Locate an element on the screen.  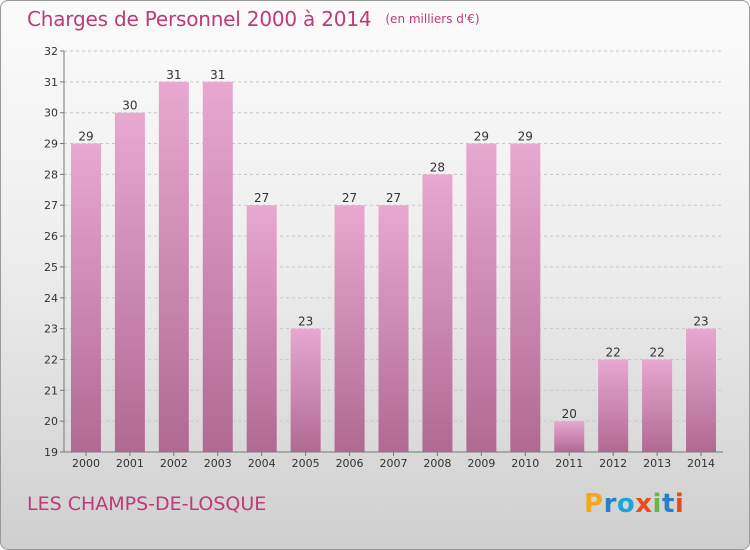
data-label: 28 is located at coordinates (437, 167).